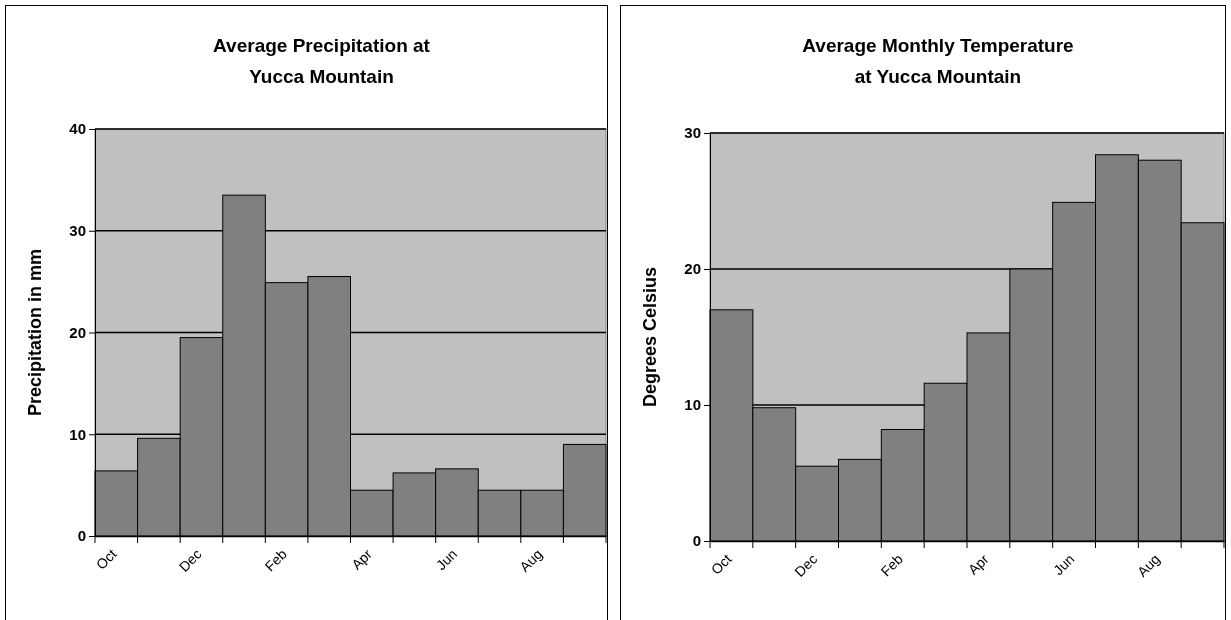  Describe the element at coordinates (322, 61) in the screenshot. I see `chart-title: Average Precipitation at Yucca Mountain` at that location.